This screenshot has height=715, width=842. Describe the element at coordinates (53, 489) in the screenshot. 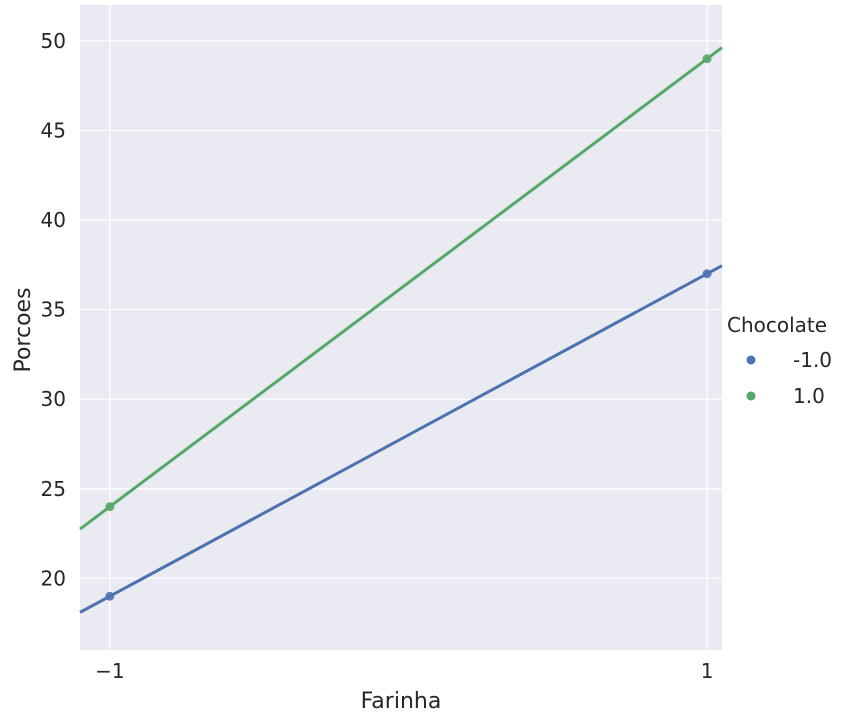

I see `y-tick-label: 25` at that location.